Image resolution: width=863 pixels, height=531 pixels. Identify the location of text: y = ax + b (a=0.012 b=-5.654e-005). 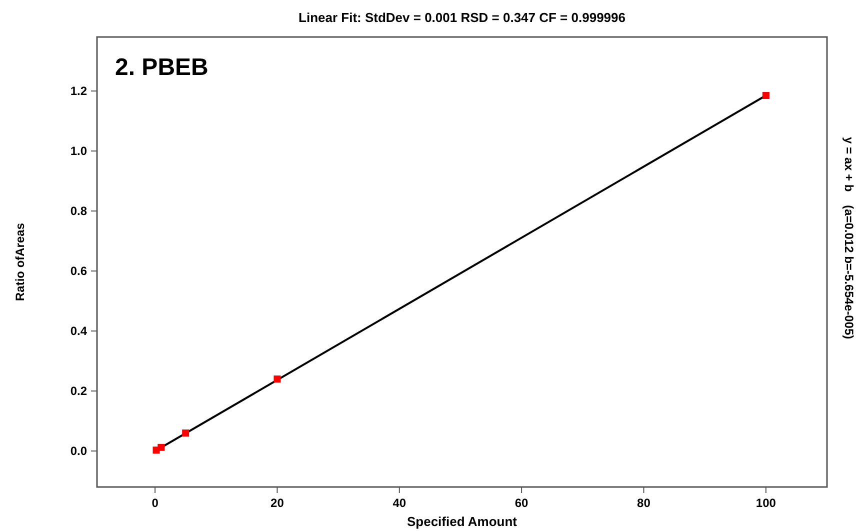
(849, 238).